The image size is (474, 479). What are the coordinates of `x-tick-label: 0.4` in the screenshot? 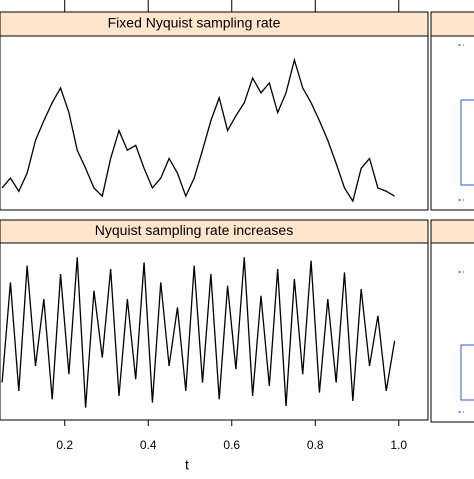 It's located at (148, 445).